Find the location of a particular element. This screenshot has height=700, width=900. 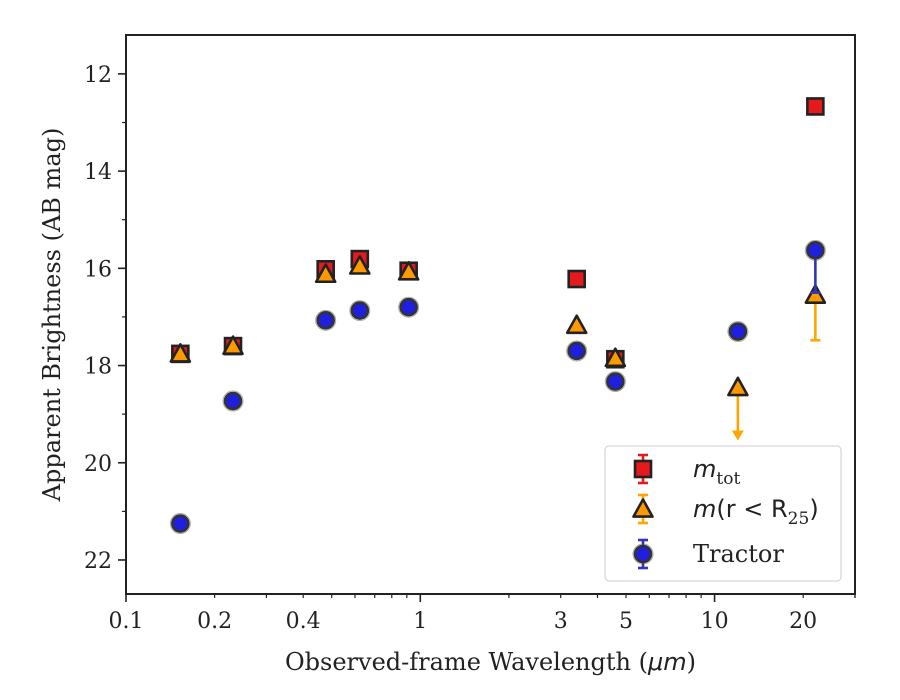

legend: mtot m(r < R25) Tractor is located at coordinates (723, 513).